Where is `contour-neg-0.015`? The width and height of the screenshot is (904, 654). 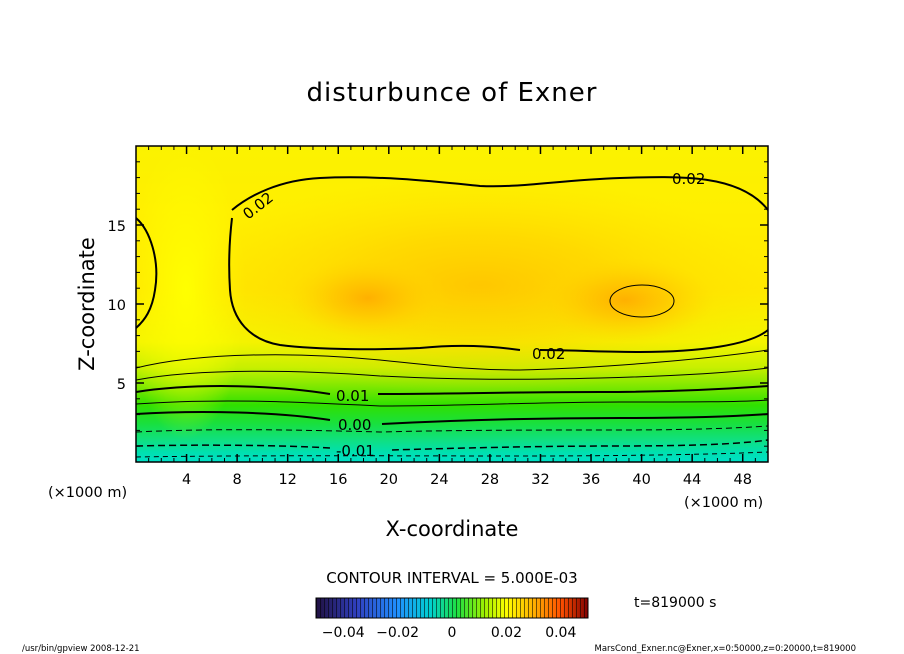 contour-neg-0.015 is located at coordinates (452, 454).